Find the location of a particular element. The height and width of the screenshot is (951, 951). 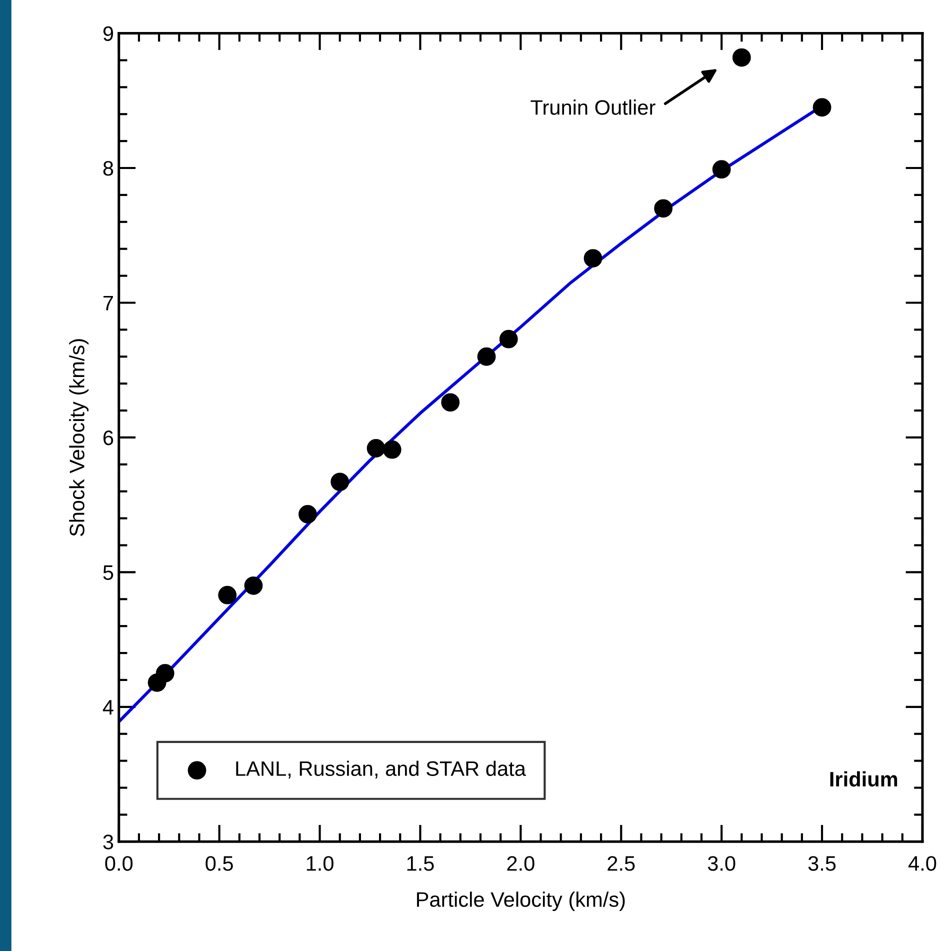

legend-label: LANL, Russian, and STAR data is located at coordinates (381, 769).